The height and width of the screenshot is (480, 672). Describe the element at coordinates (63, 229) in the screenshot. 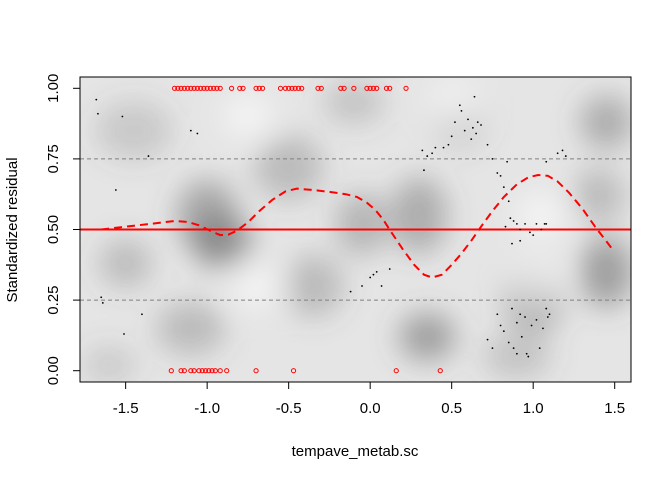

I see `y-axis: 0.00 0.25 0.50 0.75 1.00` at that location.